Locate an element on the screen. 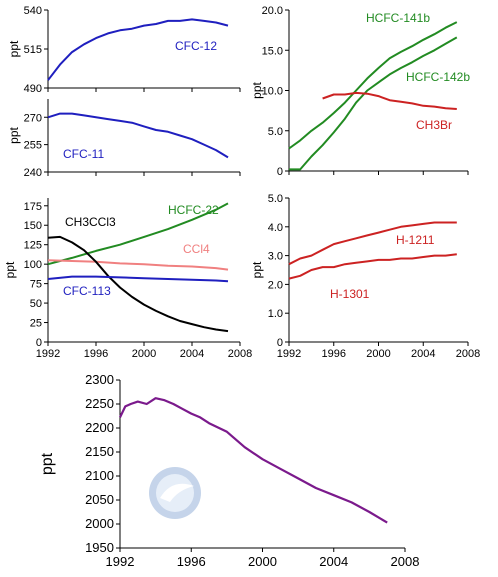 The image size is (498, 577). label-ccl4: CCl4 is located at coordinates (196, 249).